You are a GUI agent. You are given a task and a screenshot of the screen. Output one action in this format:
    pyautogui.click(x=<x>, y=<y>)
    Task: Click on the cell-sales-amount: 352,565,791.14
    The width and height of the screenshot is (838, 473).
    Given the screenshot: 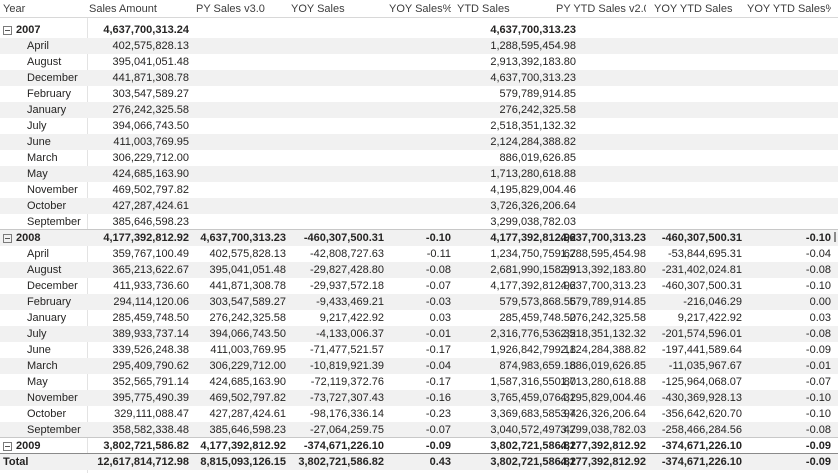 What is the action you would take?
    pyautogui.click(x=150, y=382)
    